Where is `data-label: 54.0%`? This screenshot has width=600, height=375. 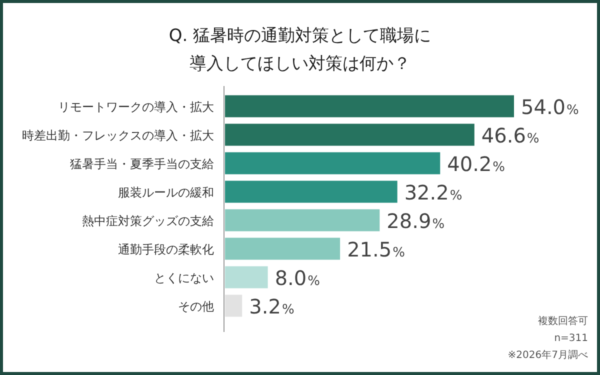
data-label: 54.0% is located at coordinates (550, 106).